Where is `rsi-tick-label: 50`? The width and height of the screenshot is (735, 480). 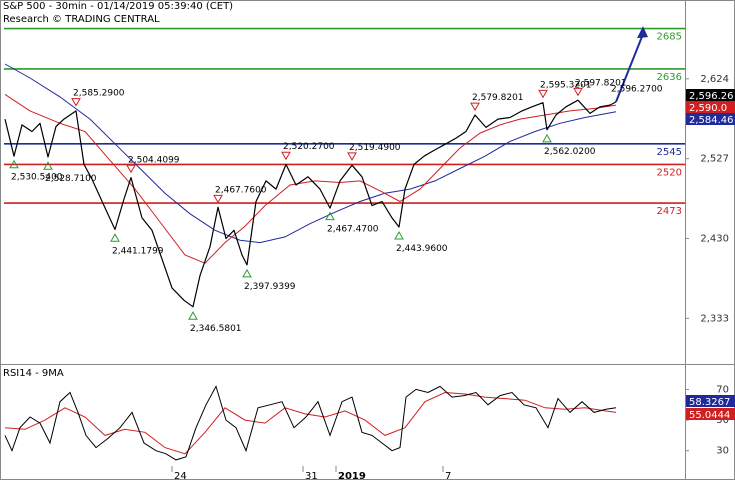
rsi-tick-label: 50 is located at coordinates (722, 420).